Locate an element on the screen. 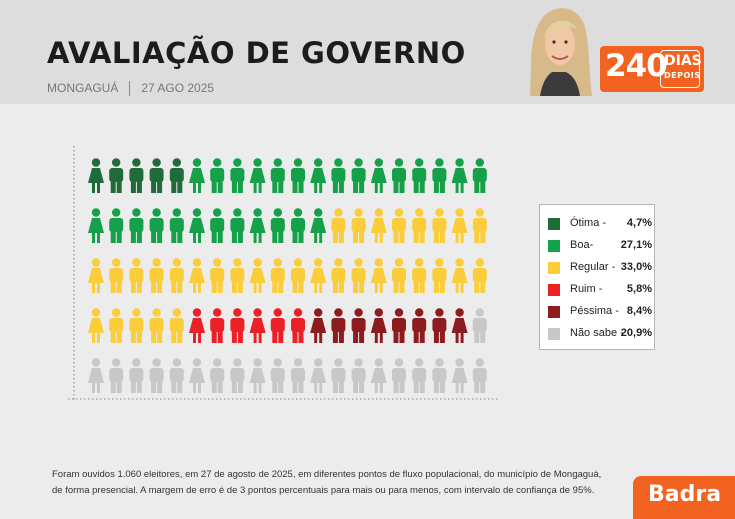 The height and width of the screenshot is (519, 735). legend-value: 4,7% is located at coordinates (639, 223).